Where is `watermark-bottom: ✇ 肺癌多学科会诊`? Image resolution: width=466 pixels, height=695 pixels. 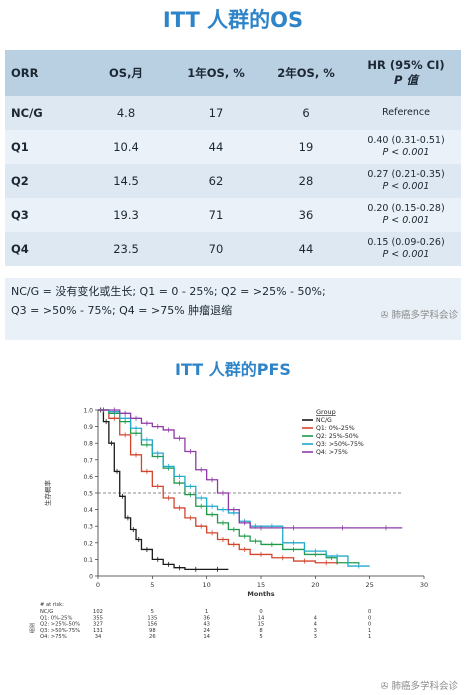 watermark-bottom: ✇ 肺癌多学科会诊 is located at coordinates (419, 686).